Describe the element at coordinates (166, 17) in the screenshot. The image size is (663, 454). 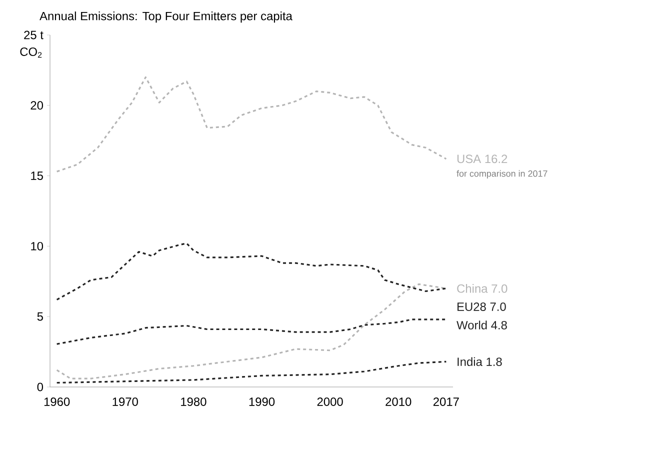
I see `chart-title: Annual Emissions: Top Four Emitters per capita` at that location.